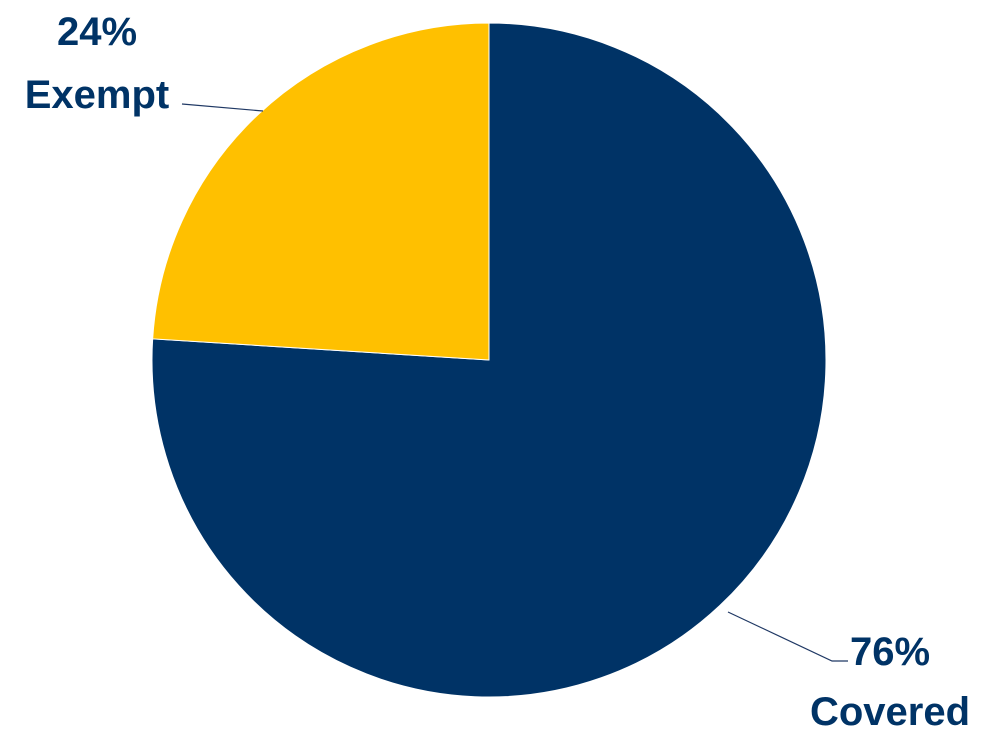 The height and width of the screenshot is (731, 986). Describe the element at coordinates (890, 652) in the screenshot. I see `slice-covered-percent: 76%` at that location.